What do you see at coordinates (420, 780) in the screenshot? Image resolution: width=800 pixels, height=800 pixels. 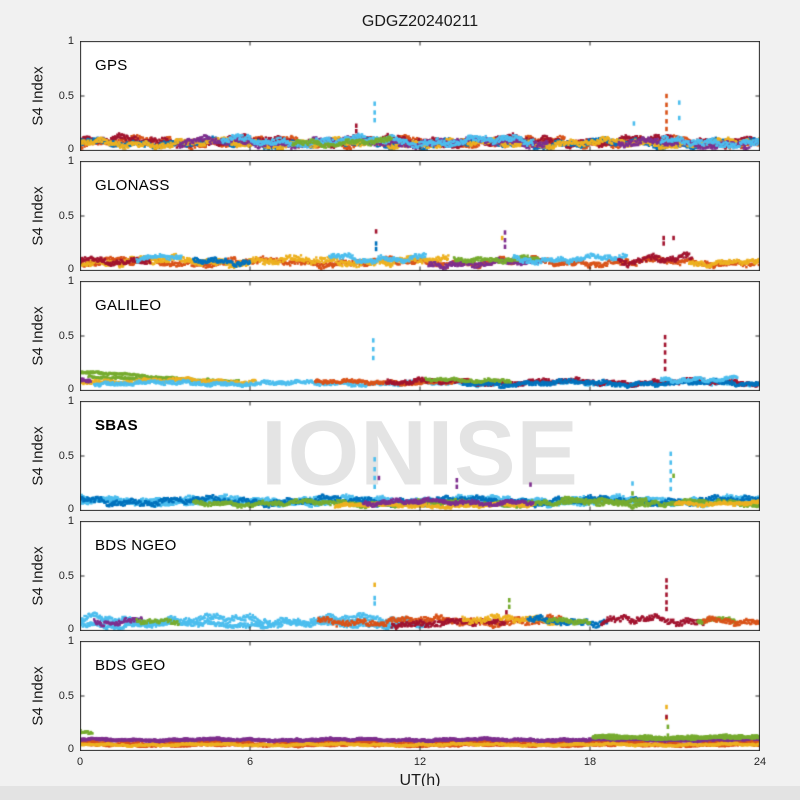 I see `x-axis-label: UT(h)` at bounding box center [420, 780].